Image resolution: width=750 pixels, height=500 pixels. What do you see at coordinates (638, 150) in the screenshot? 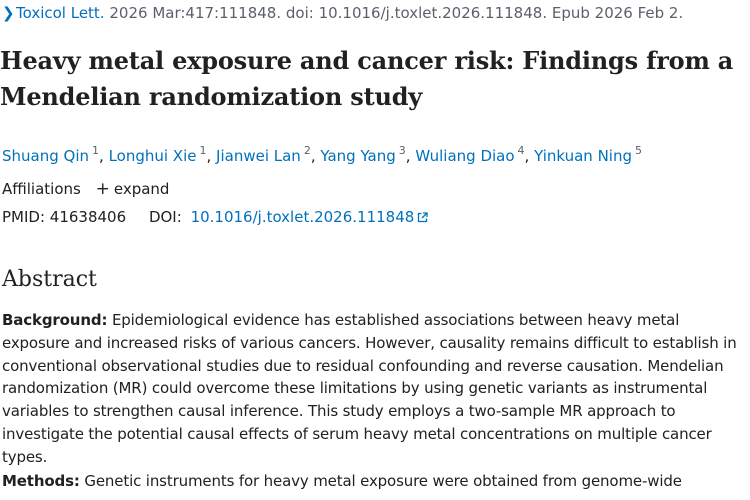
I see `author-affiliation-ref: 5` at bounding box center [638, 150].